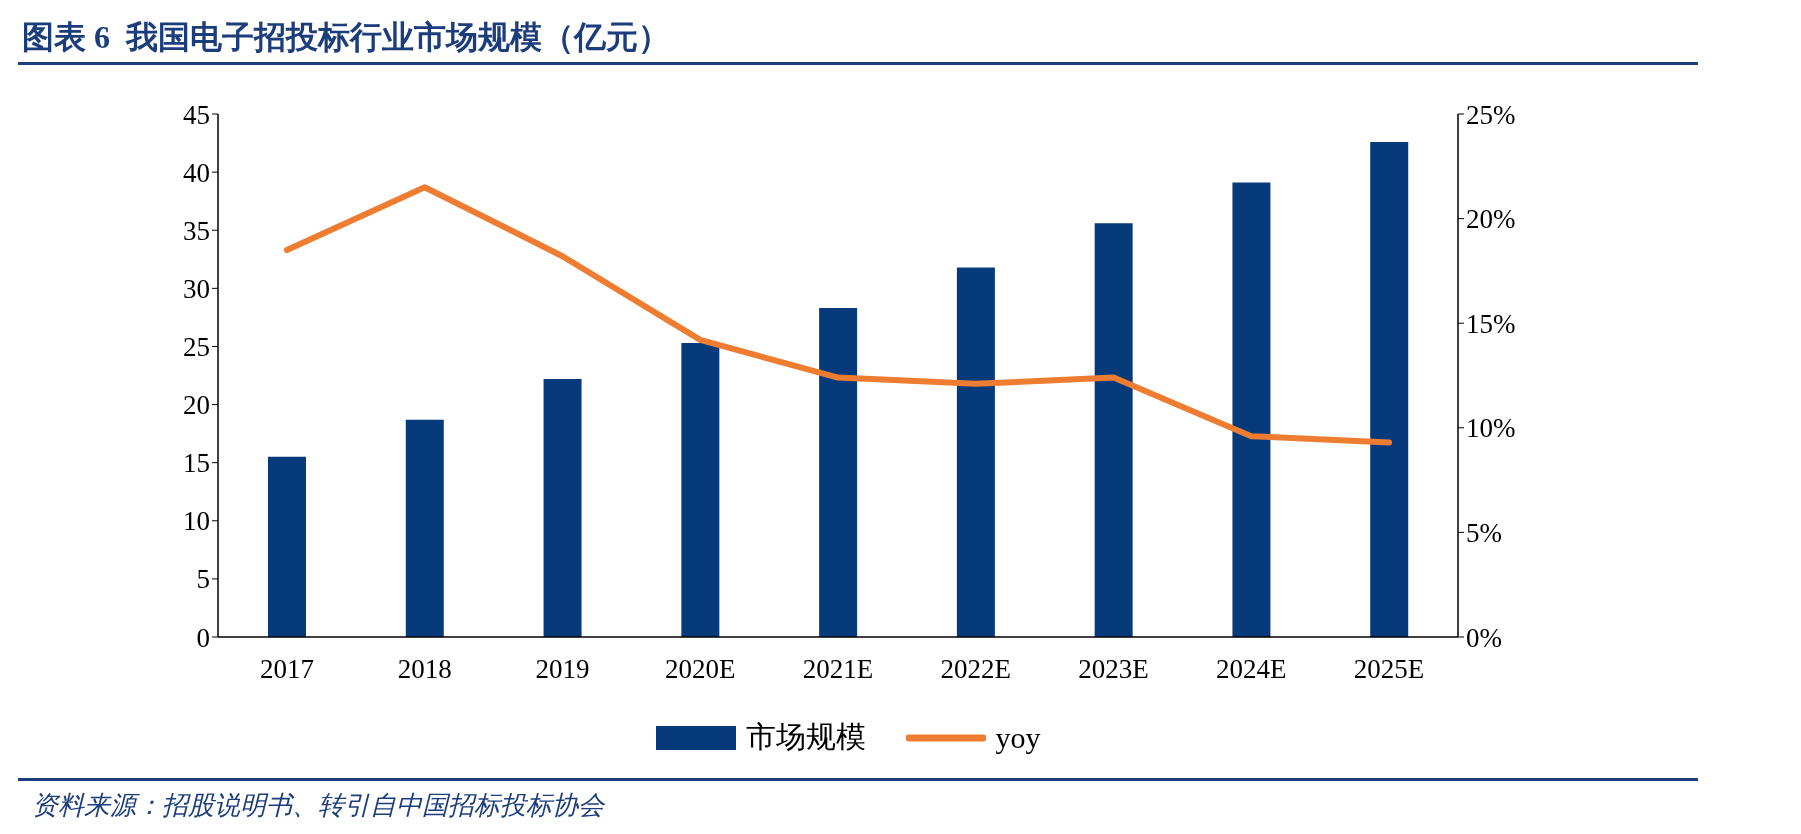  I want to click on y-tick-label: 15, so click(196, 463).